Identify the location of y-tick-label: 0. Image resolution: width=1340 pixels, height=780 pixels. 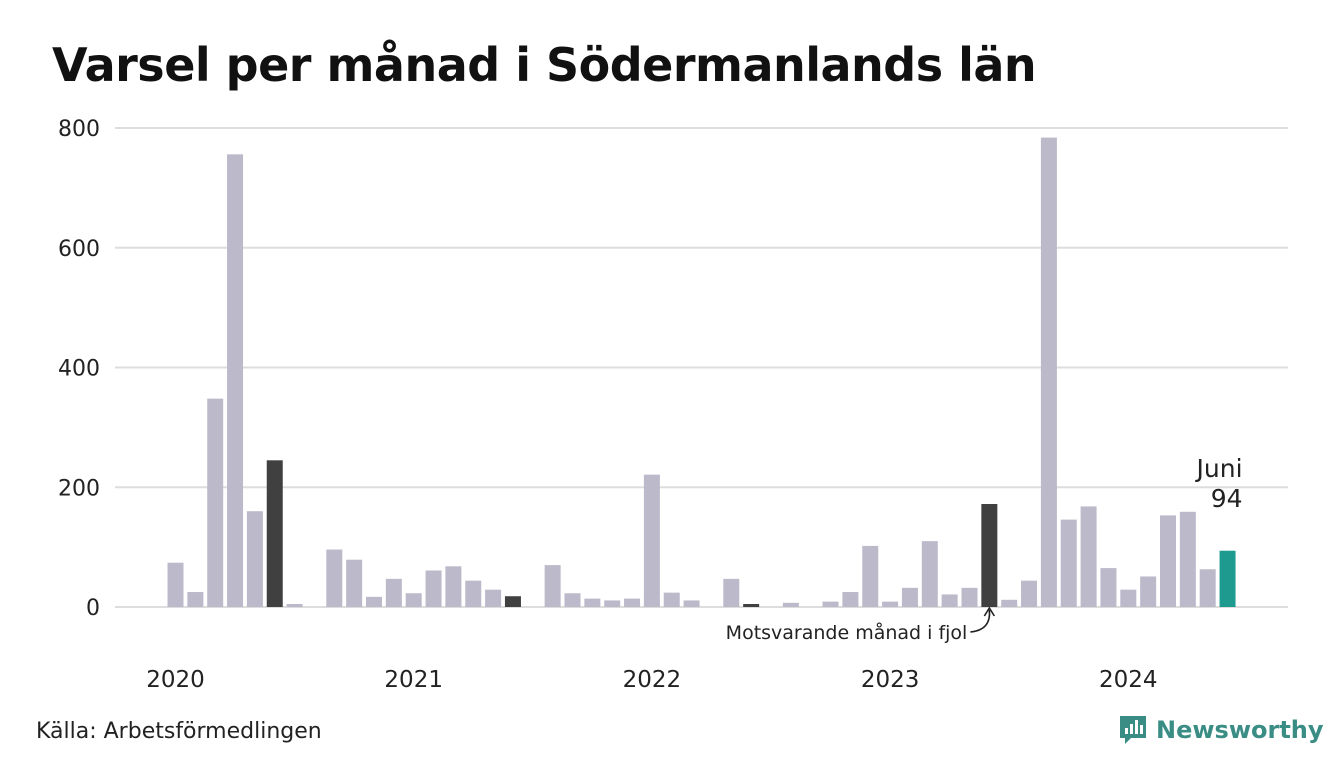
(93, 608).